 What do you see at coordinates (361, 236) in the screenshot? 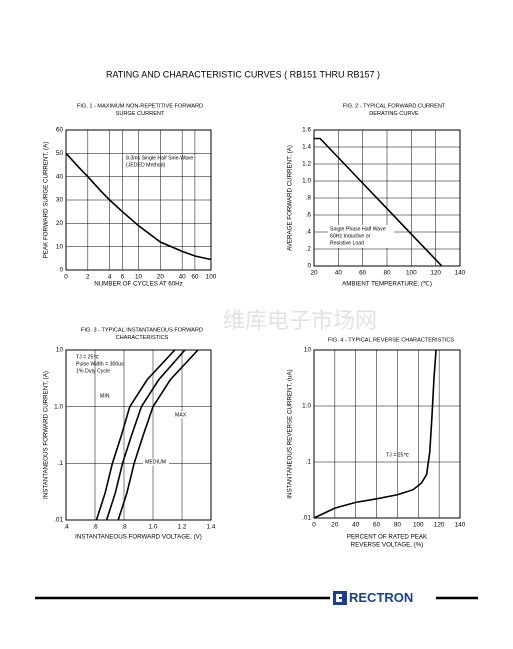
I see `annotation-box` at bounding box center [361, 236].